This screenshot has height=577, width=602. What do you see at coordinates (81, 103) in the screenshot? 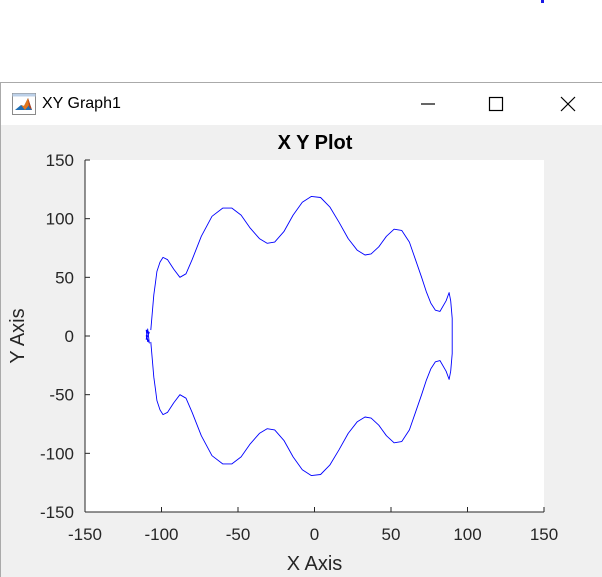
I see `window-title: XY Graph1` at bounding box center [81, 103].